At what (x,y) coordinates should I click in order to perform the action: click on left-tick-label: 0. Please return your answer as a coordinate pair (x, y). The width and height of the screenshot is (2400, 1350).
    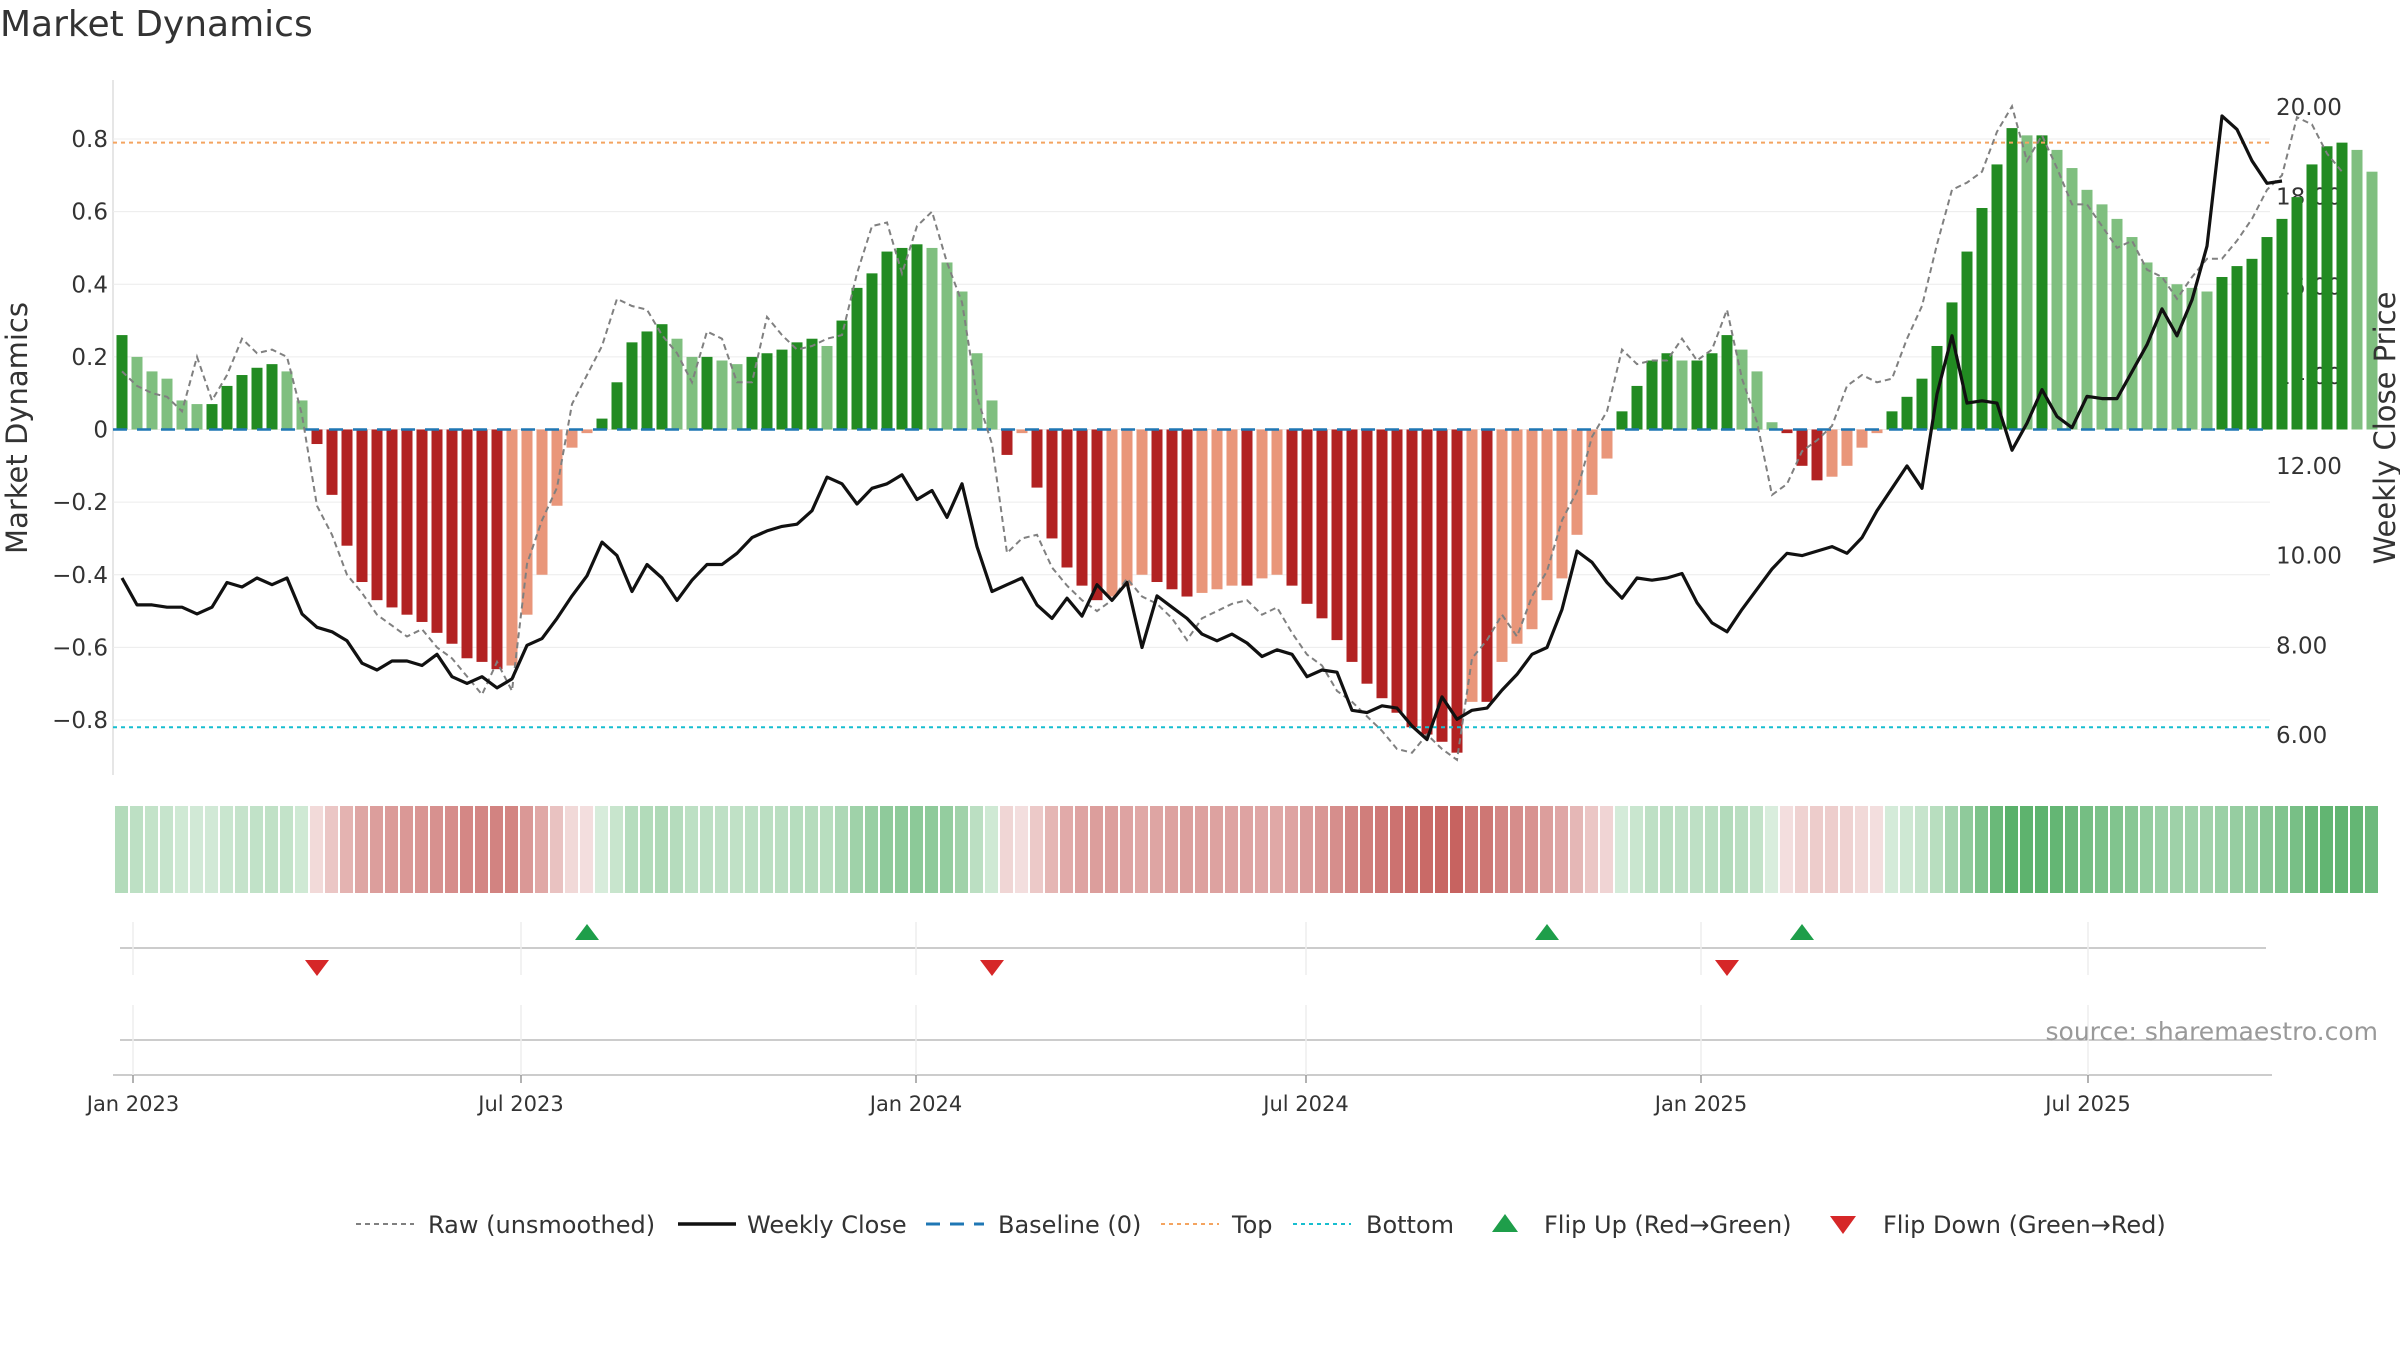
    Looking at the image, I should click on (100, 431).